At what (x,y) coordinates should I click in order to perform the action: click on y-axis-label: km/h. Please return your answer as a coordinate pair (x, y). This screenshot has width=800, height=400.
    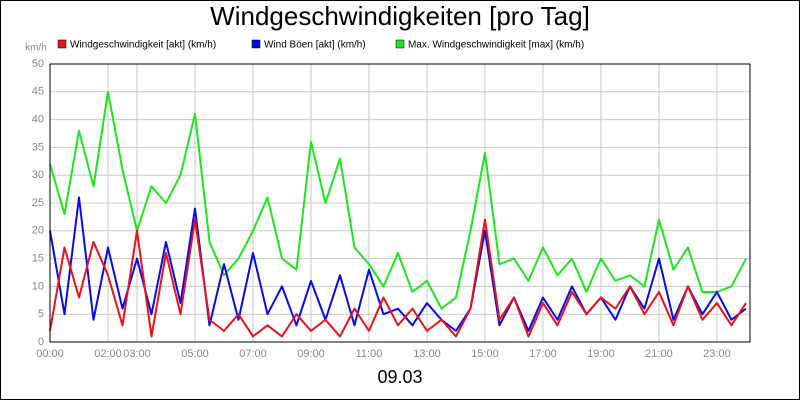
    Looking at the image, I should click on (36, 48).